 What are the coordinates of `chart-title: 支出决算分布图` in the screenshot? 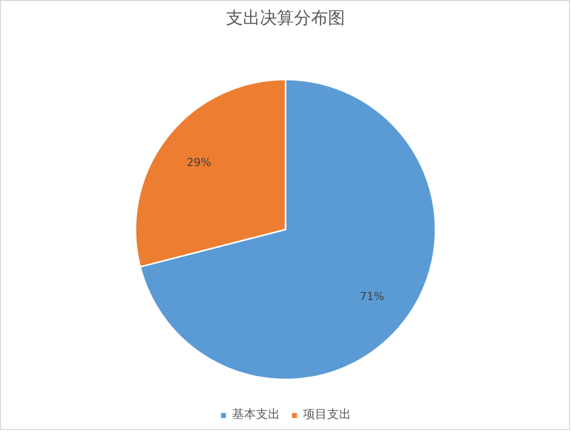 It's located at (285, 18).